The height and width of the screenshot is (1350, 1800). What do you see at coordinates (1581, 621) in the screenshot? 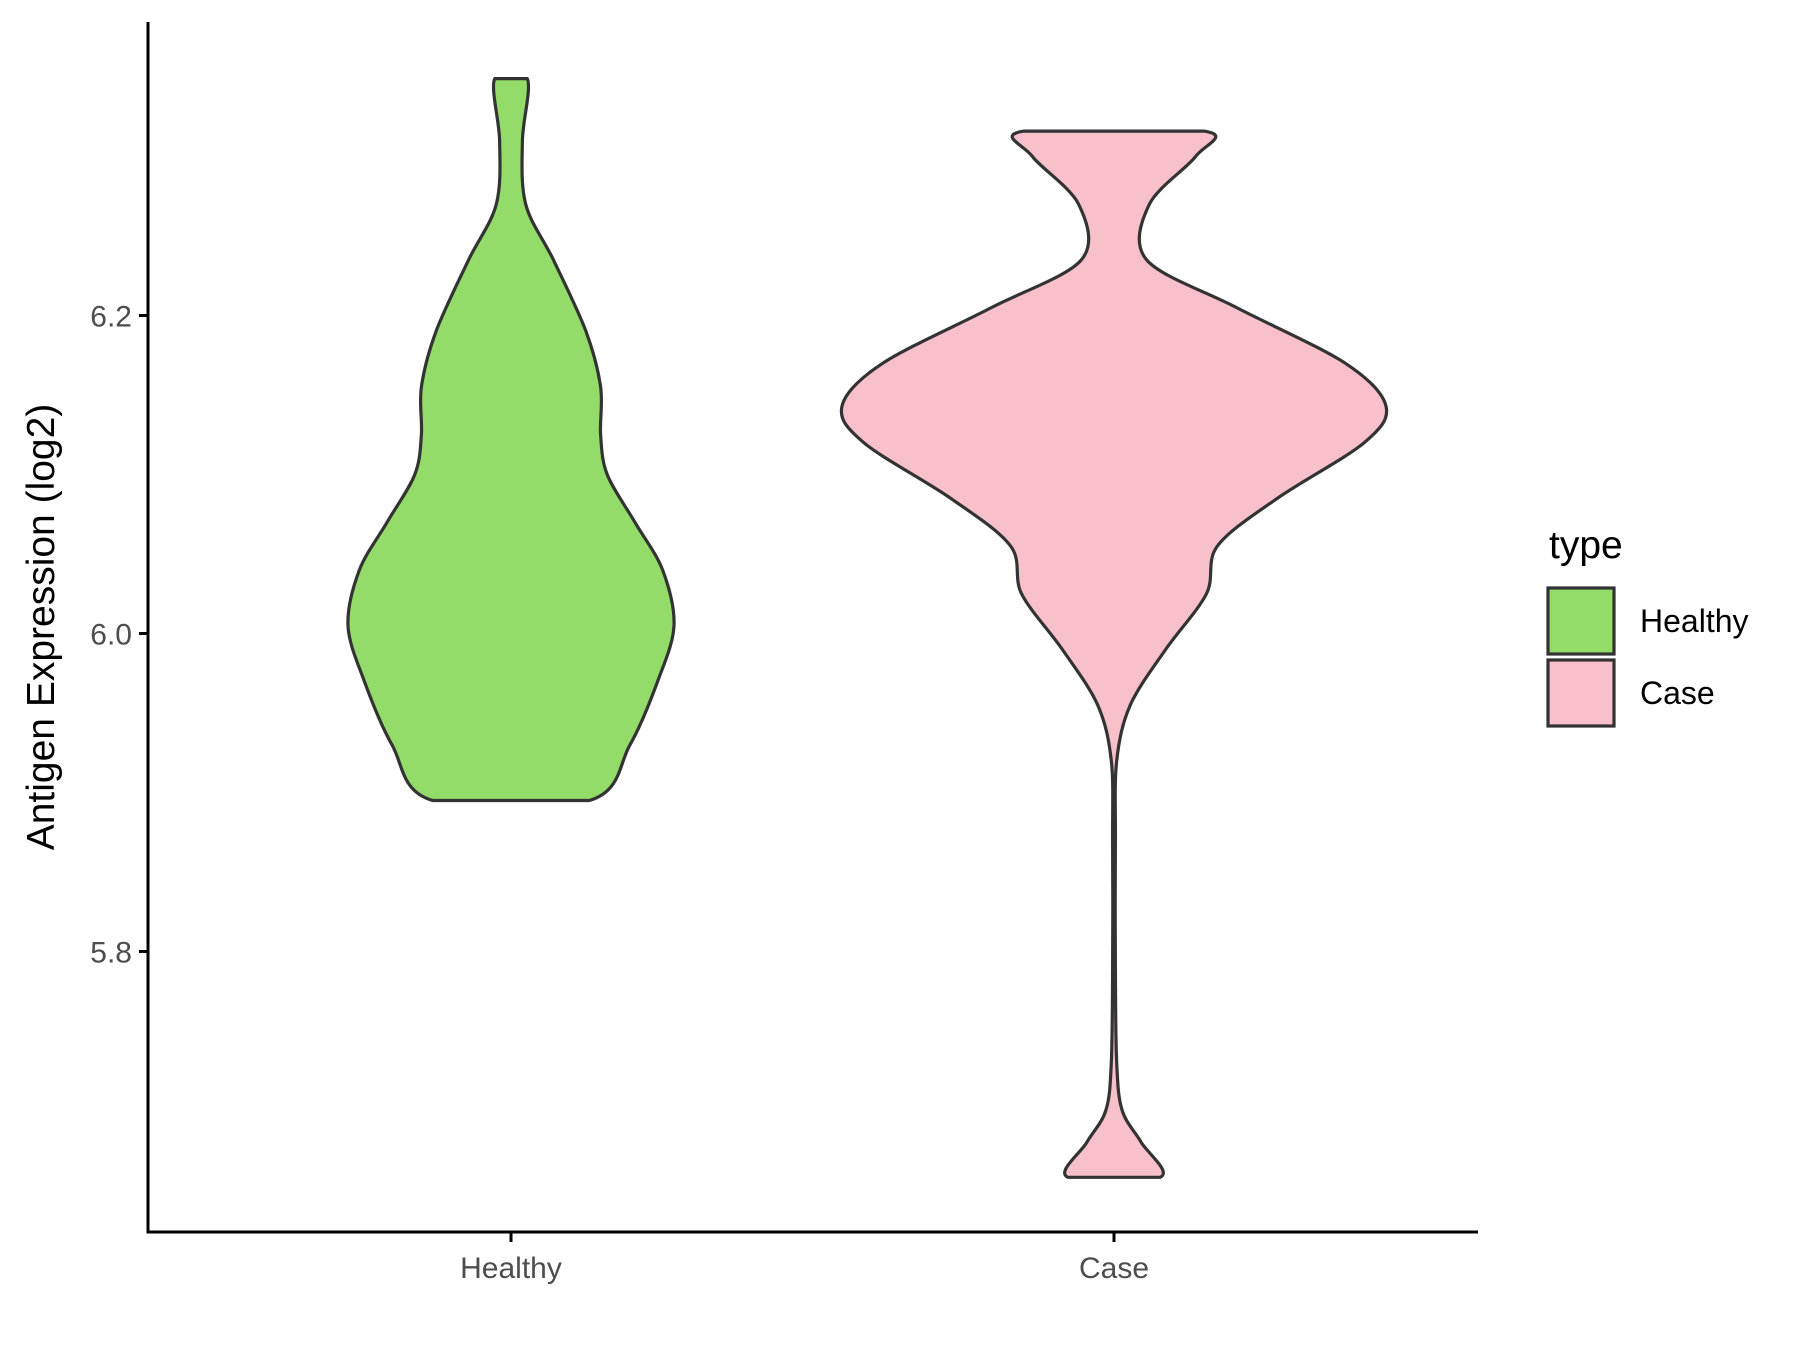
I see `legend-key-healthy` at bounding box center [1581, 621].